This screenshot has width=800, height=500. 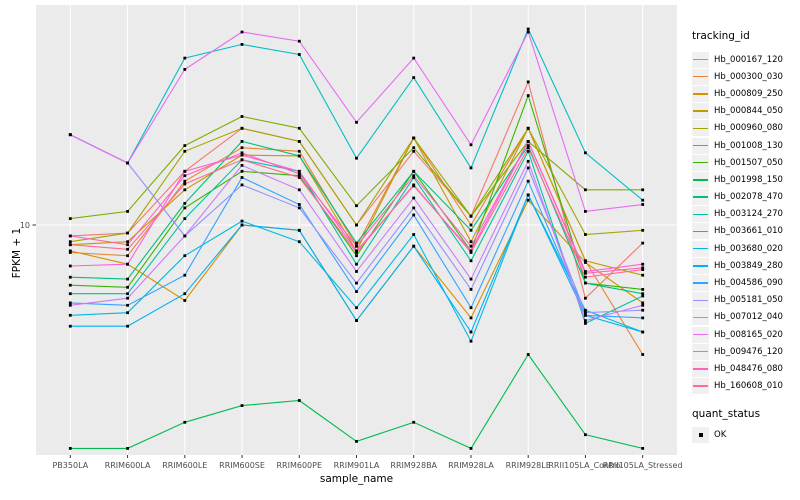 What do you see at coordinates (748, 265) in the screenshot?
I see `legend-label: Hb_003849_280` at bounding box center [748, 265].